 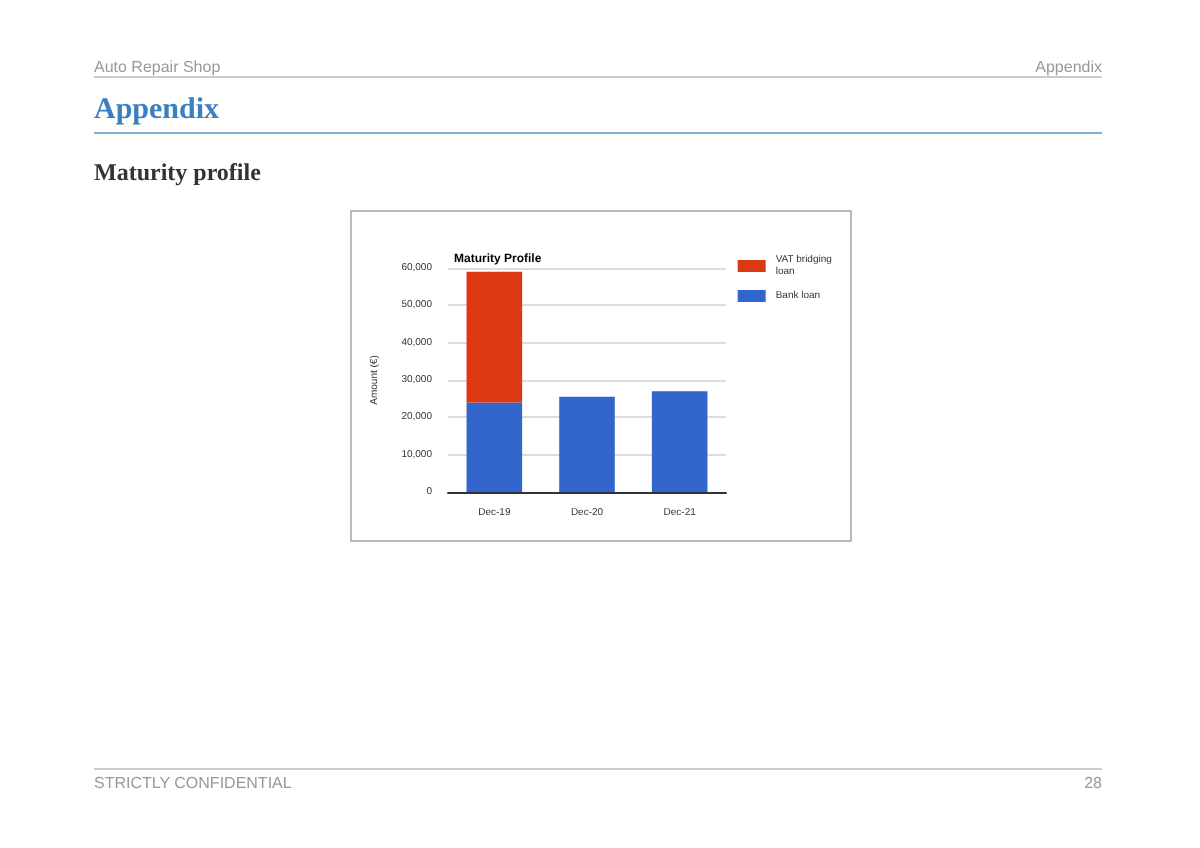 What do you see at coordinates (1093, 783) in the screenshot?
I see `text: 28` at bounding box center [1093, 783].